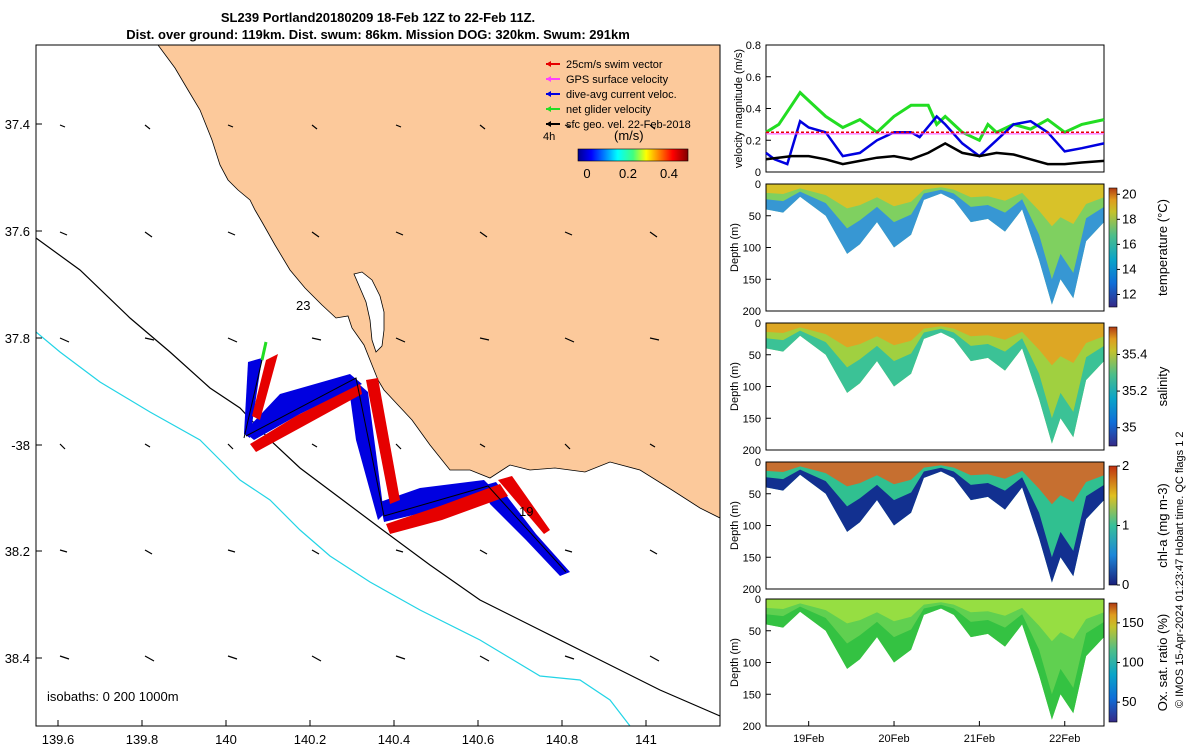  What do you see at coordinates (935, 483) in the screenshot?
I see `heatmap-surface-layer` at bounding box center [935, 483].